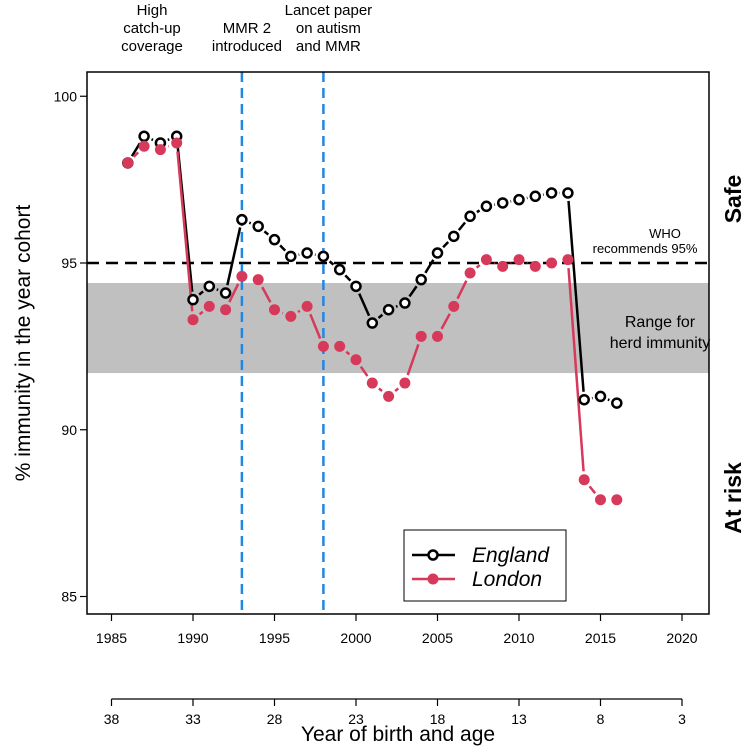 The image size is (754, 752). What do you see at coordinates (328, 28) in the screenshot?
I see `event-label: on autism` at bounding box center [328, 28].